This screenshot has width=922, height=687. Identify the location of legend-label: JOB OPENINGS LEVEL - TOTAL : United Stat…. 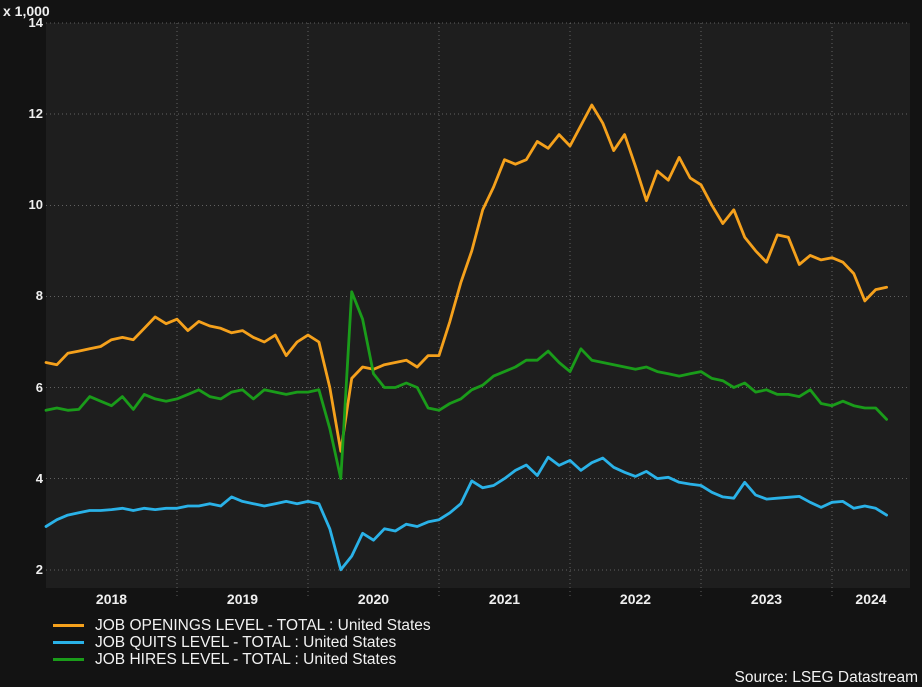
(263, 625).